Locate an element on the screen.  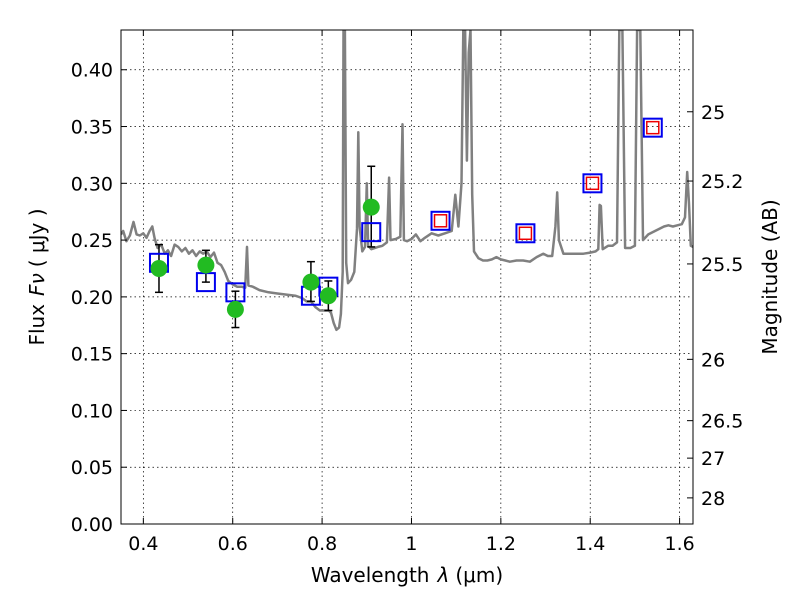
y-axis-label: Flux Fν ( μJy ) is located at coordinates (37, 276).